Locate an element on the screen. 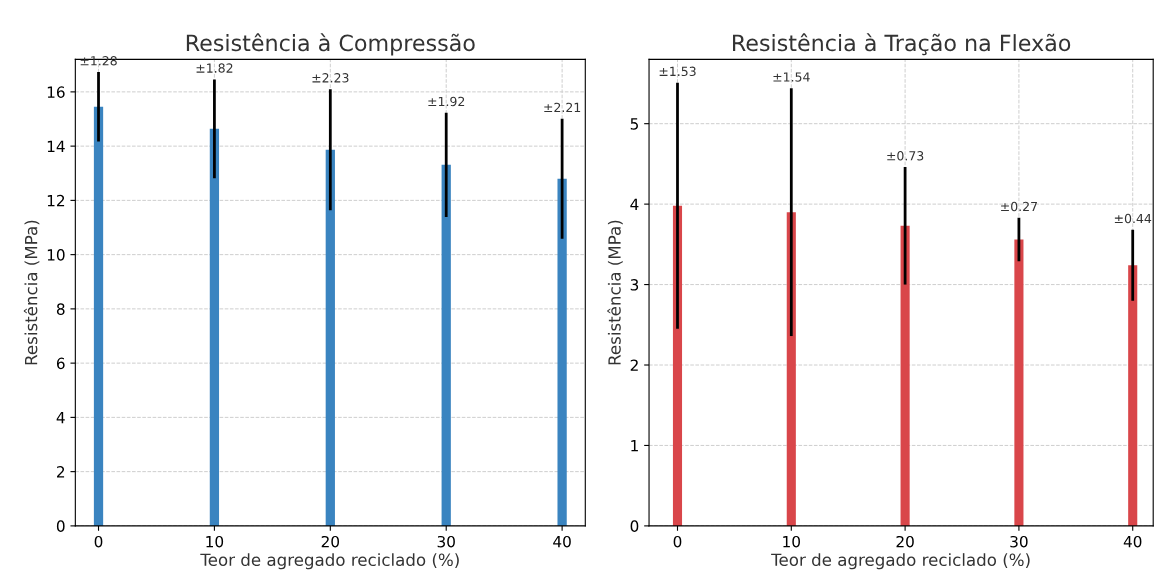 This screenshot has width=1159, height=576. y-tick-label: 16 is located at coordinates (56, 92).